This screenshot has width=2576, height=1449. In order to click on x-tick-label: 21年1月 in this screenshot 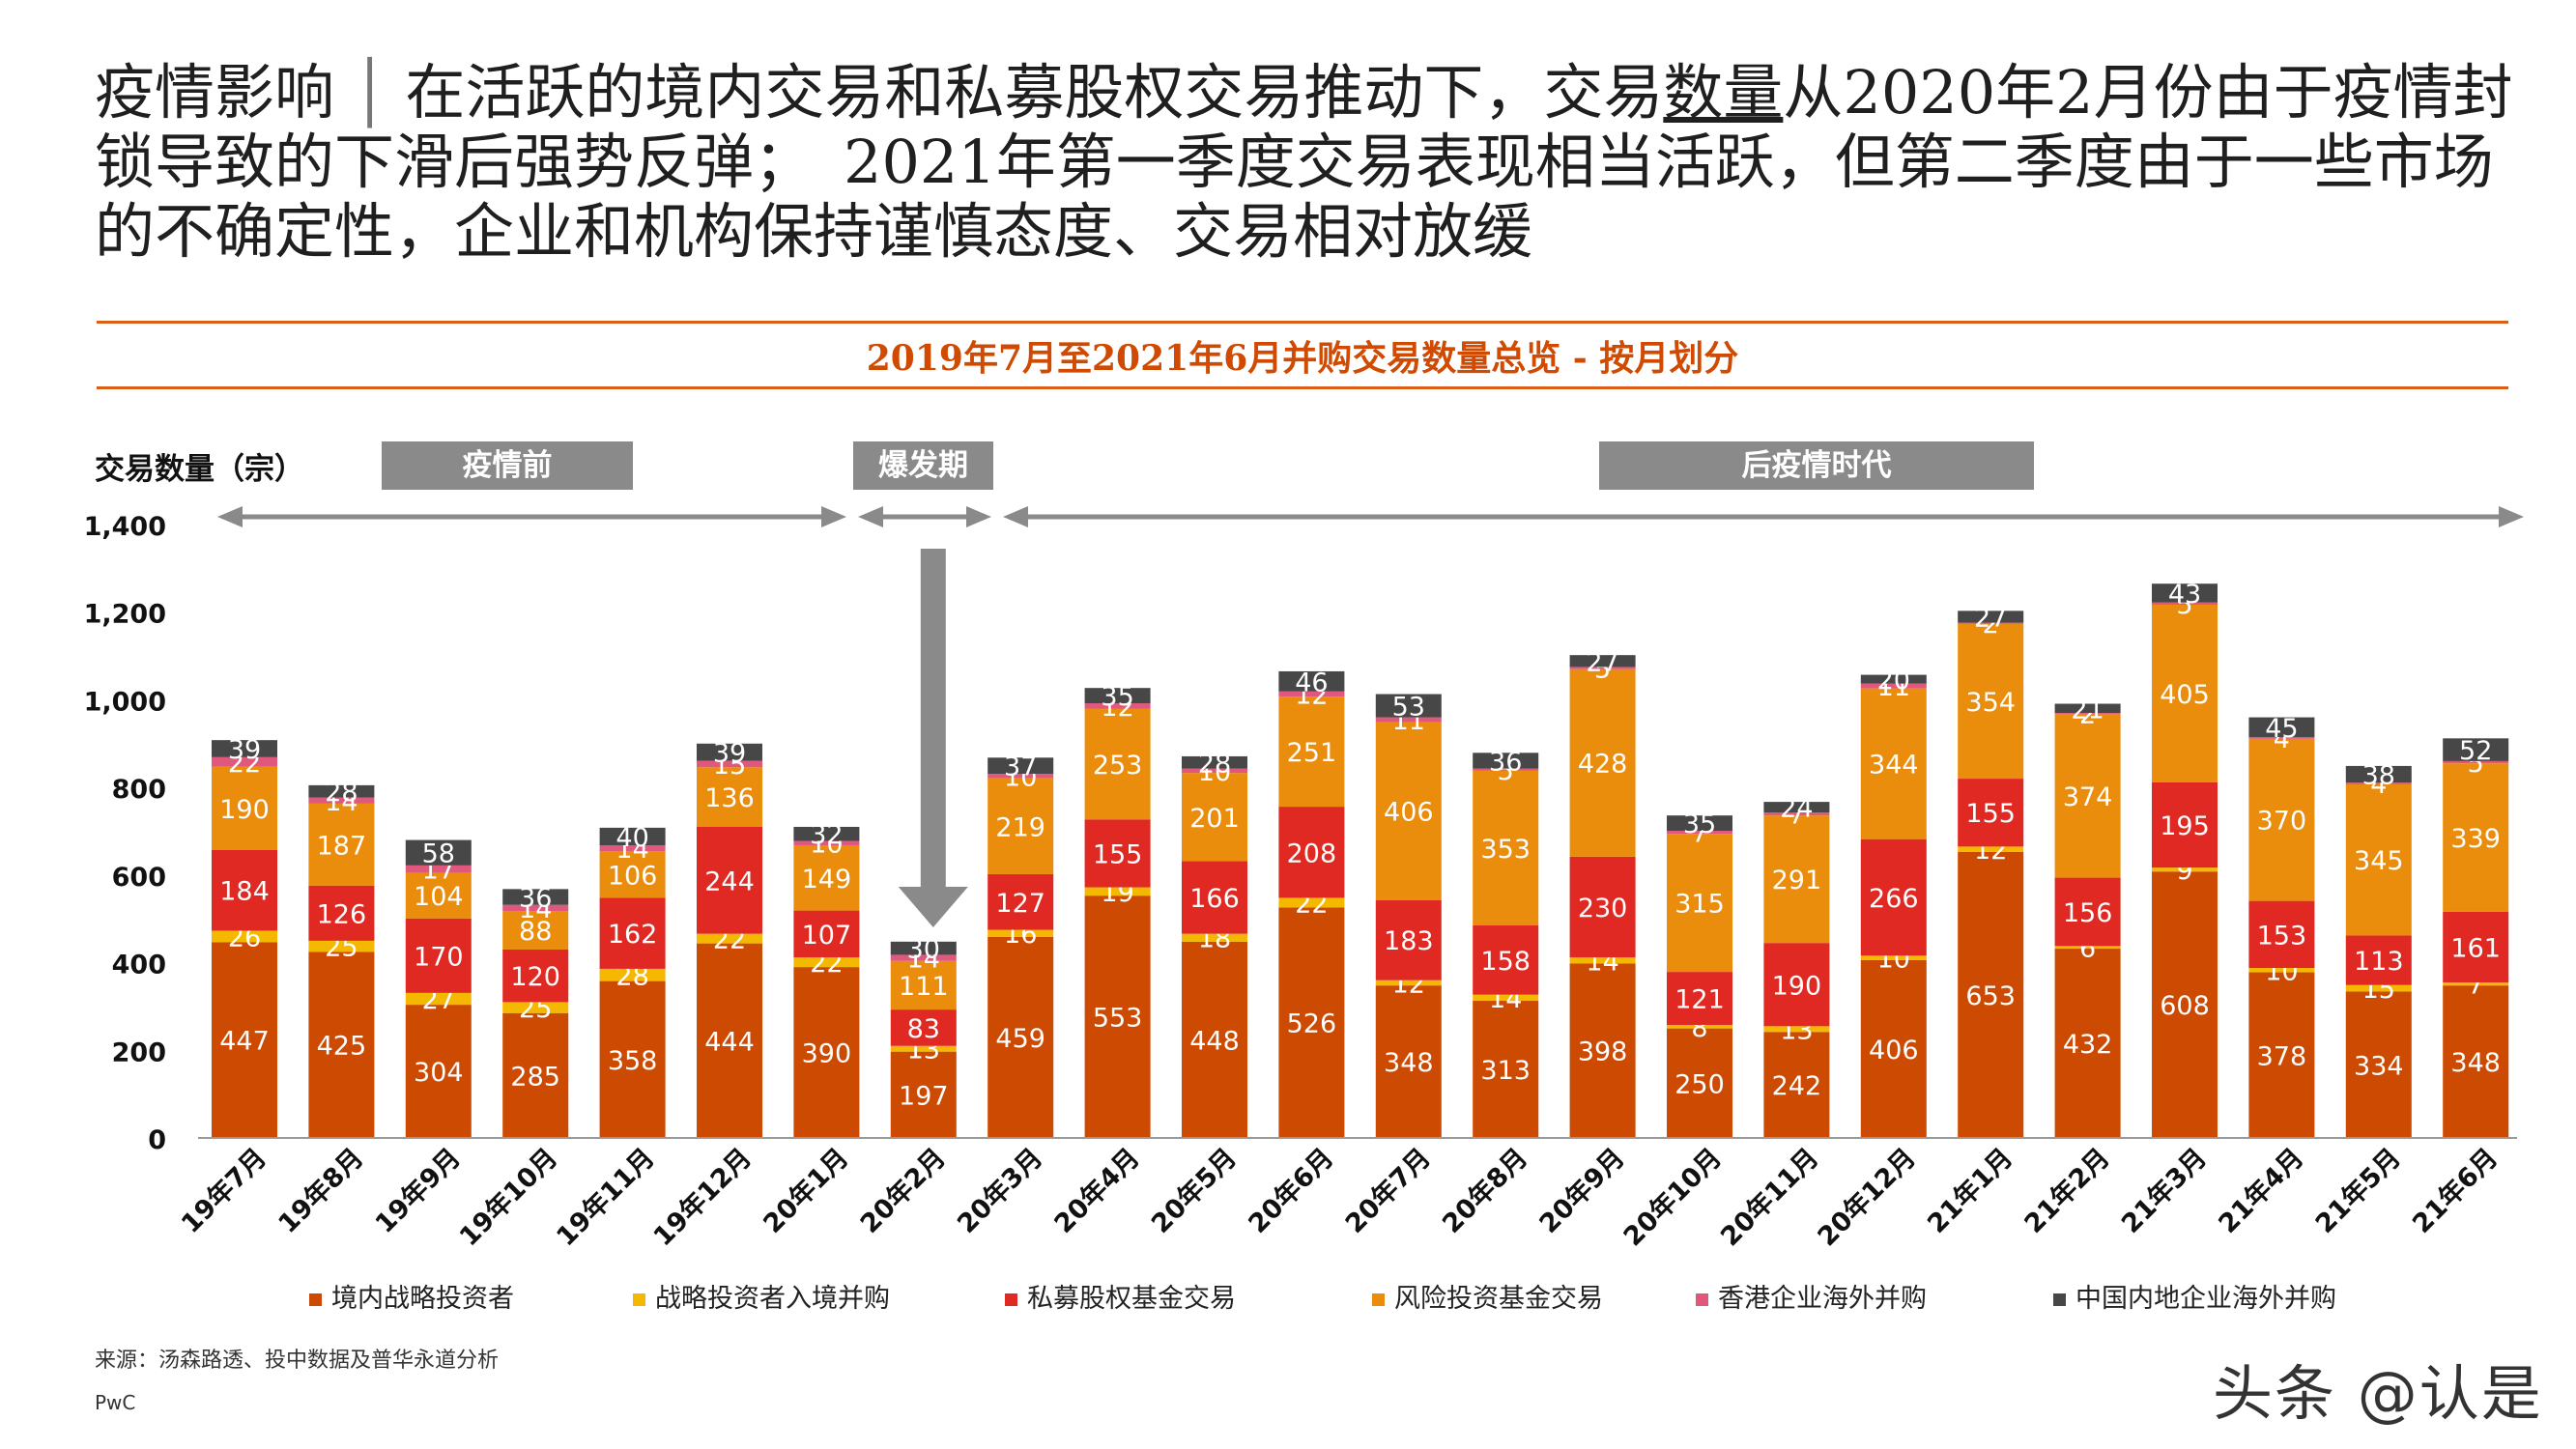, I will do `click(1970, 1190)`.